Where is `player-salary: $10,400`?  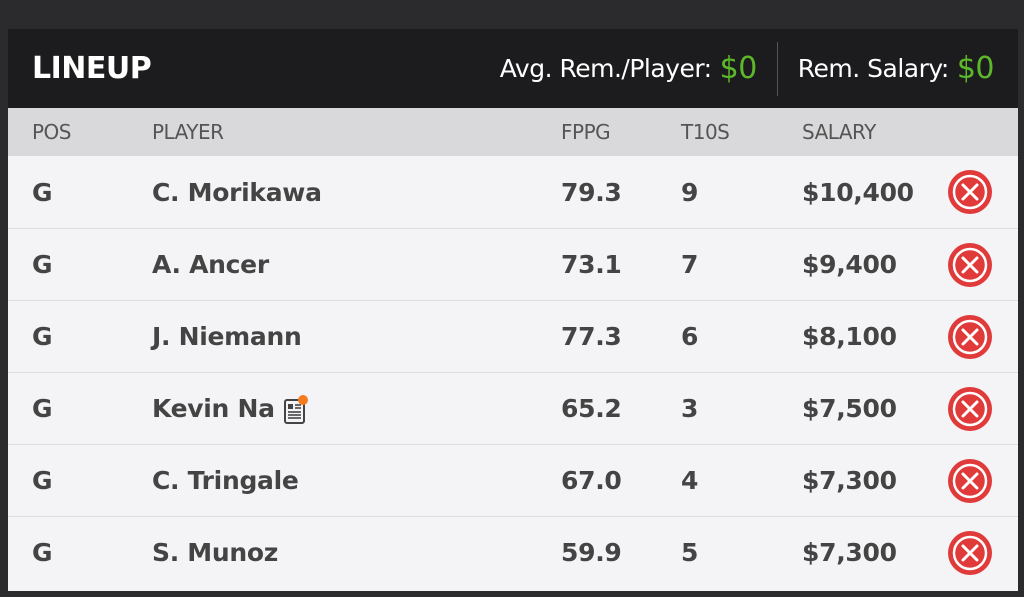
player-salary: $10,400 is located at coordinates (858, 192).